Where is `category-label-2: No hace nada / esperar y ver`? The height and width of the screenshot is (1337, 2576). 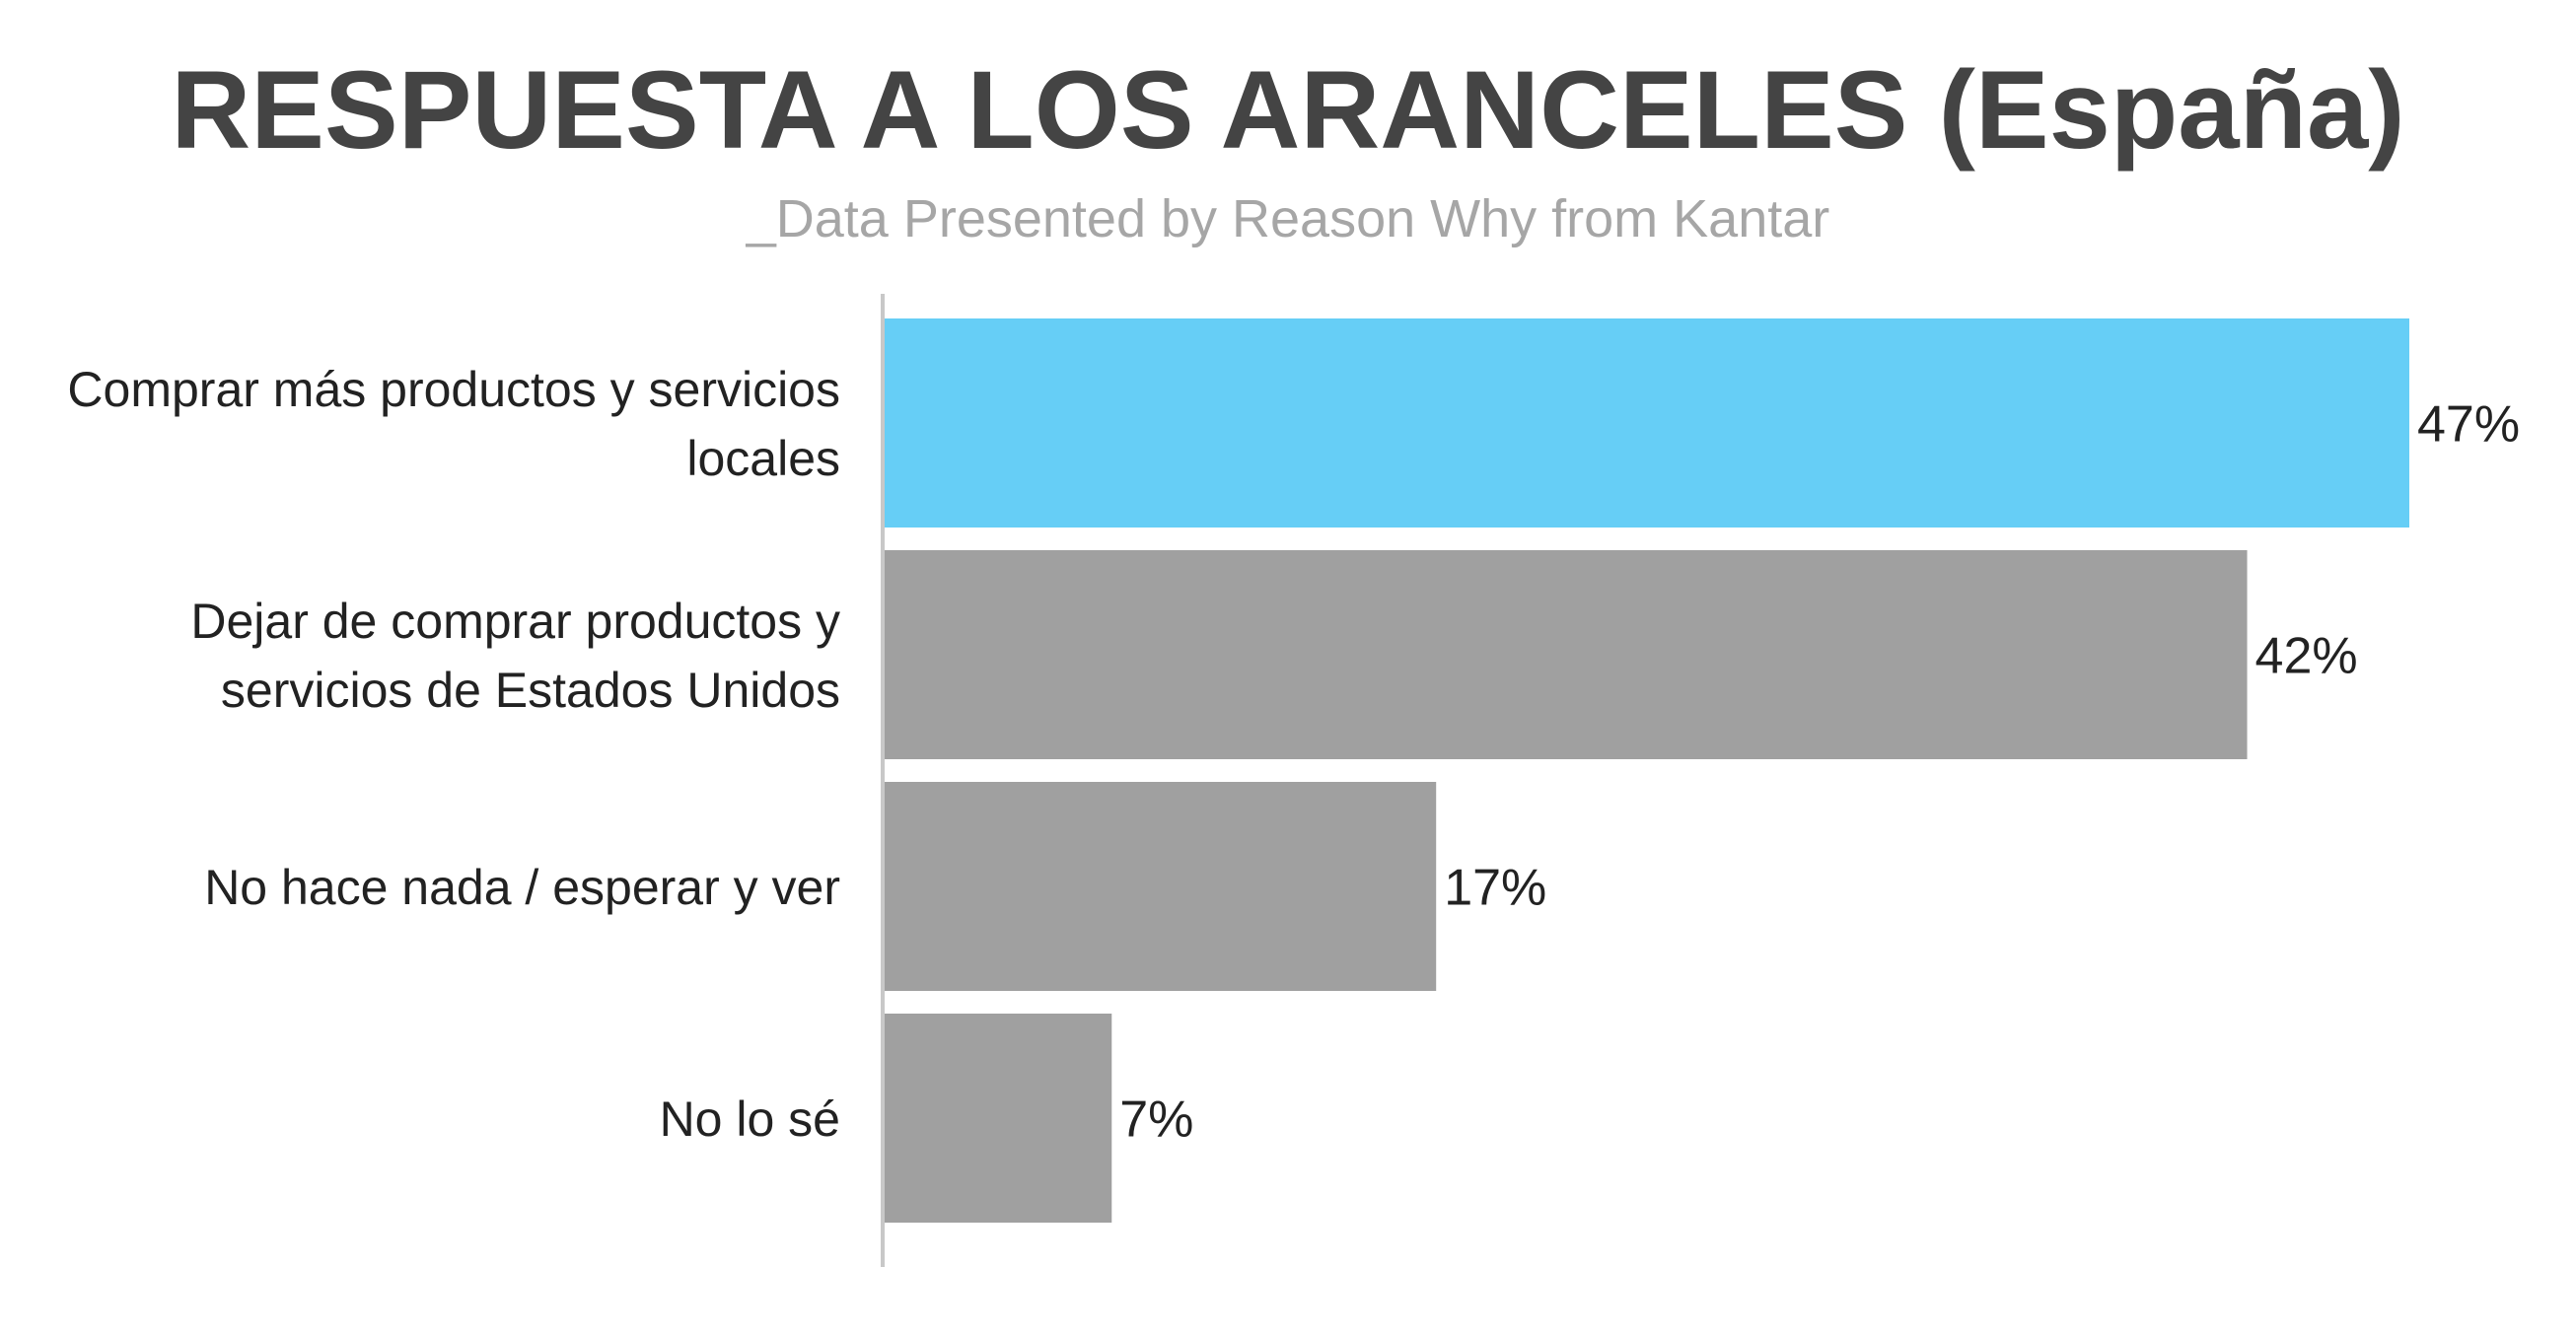
category-label-2: No hace nada / esperar y ver is located at coordinates (522, 887).